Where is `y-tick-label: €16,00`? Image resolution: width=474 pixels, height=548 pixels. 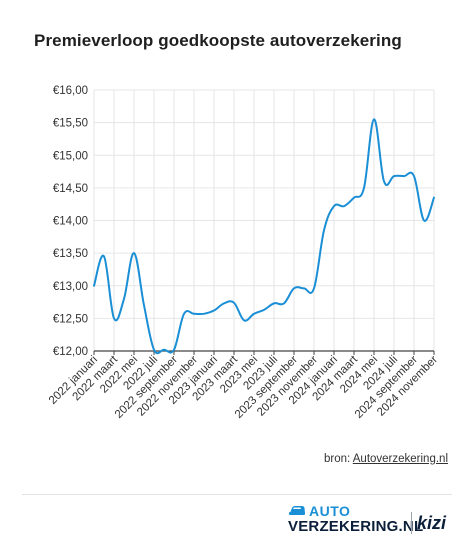 y-tick-label: €16,00 is located at coordinates (70, 91).